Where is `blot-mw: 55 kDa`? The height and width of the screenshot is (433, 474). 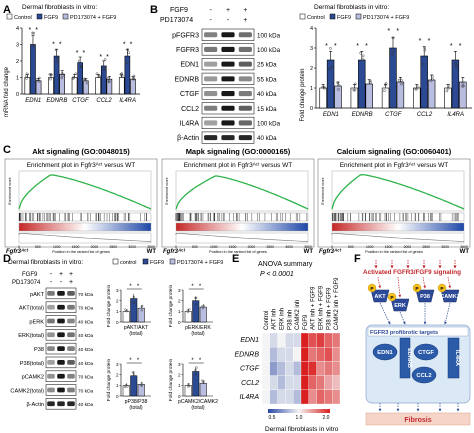
blot-mw: 55 kDa is located at coordinates (267, 79).